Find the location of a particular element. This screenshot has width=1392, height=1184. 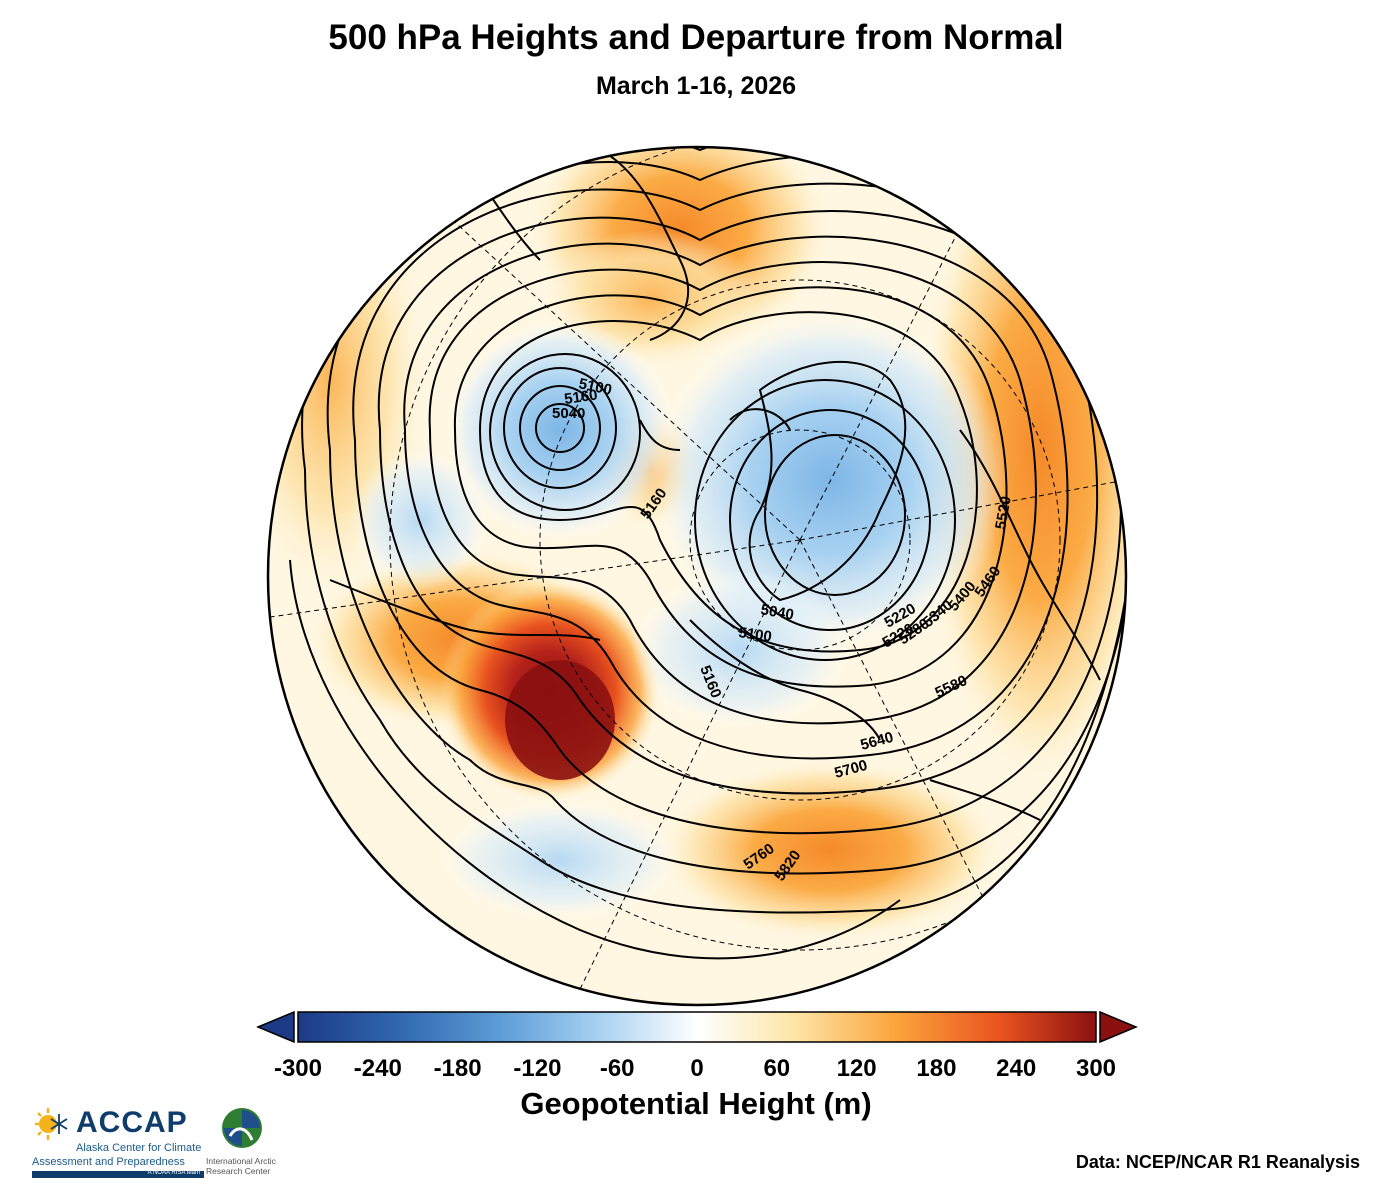

colorbar-arrow-high is located at coordinates (1118, 1027).